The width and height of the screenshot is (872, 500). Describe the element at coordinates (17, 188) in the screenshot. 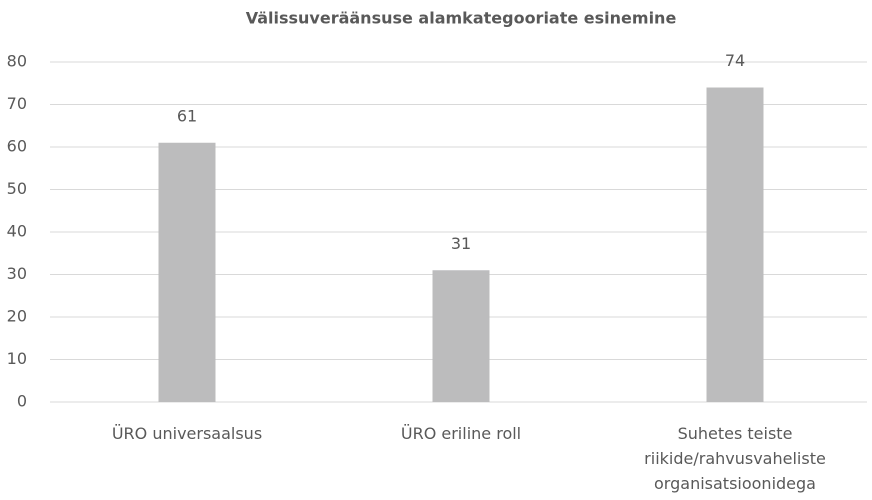

I see `y-tick-label: 50` at that location.